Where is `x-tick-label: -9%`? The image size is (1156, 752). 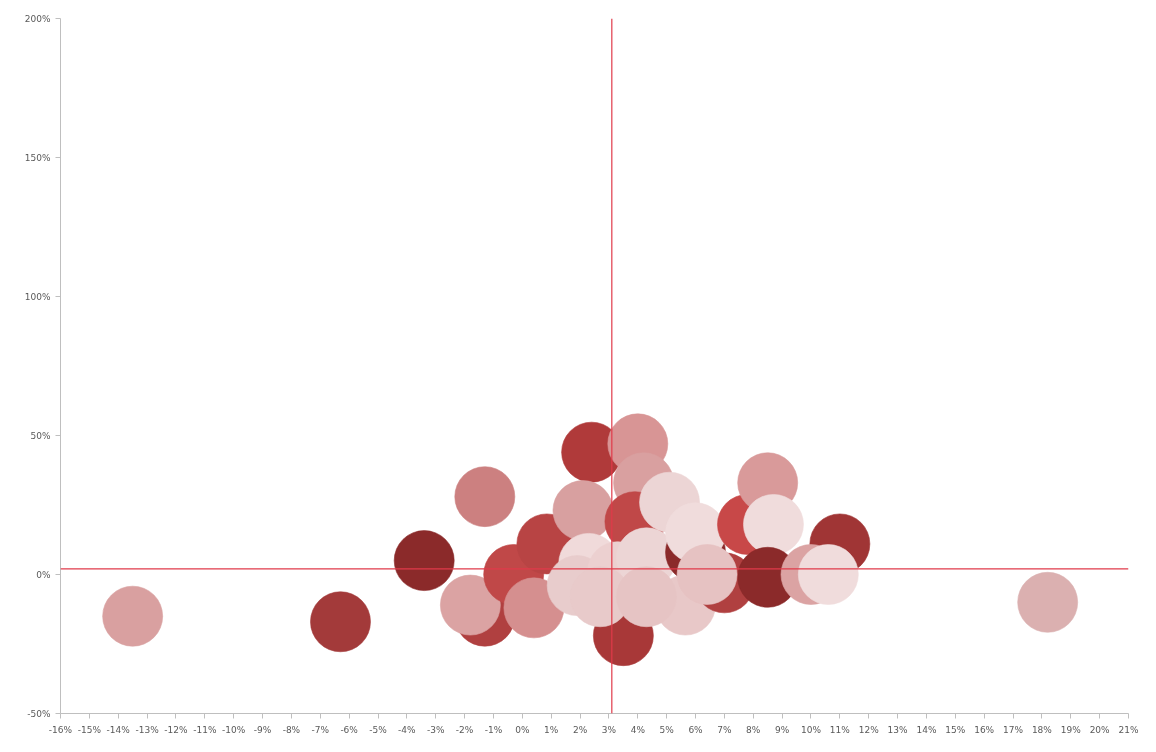 x-tick-label: -9% is located at coordinates (262, 729).